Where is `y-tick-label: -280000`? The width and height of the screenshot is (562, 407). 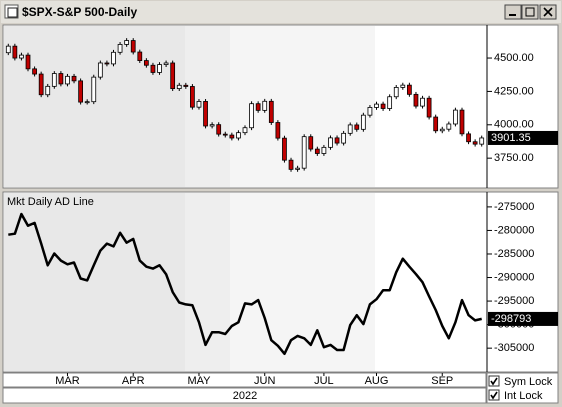 y-tick-label: -280000 is located at coordinates (514, 230).